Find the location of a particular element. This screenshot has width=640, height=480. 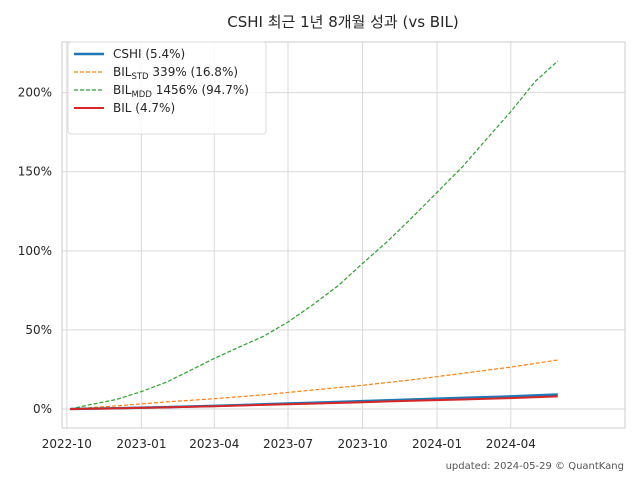

x-tick-label: 2023-10 is located at coordinates (362, 444).